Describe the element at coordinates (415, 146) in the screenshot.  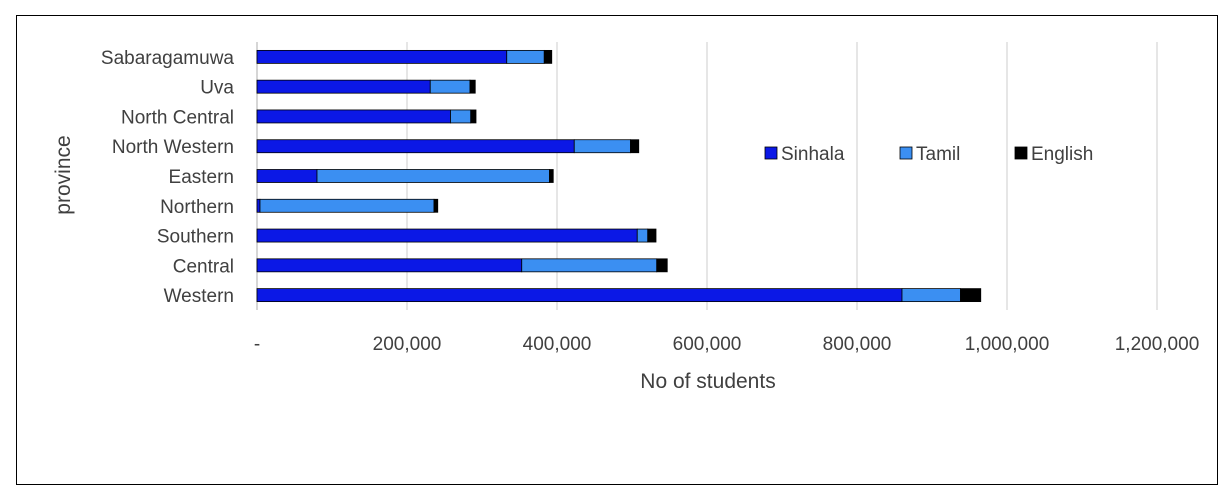
I see `bar-sinhala-north-western` at that location.